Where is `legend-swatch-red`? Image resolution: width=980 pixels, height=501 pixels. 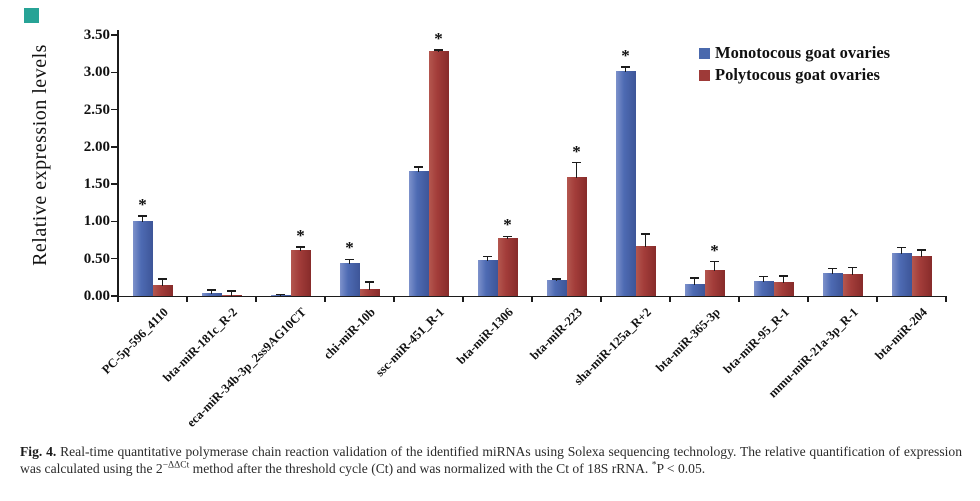 legend-swatch-red is located at coordinates (704, 75).